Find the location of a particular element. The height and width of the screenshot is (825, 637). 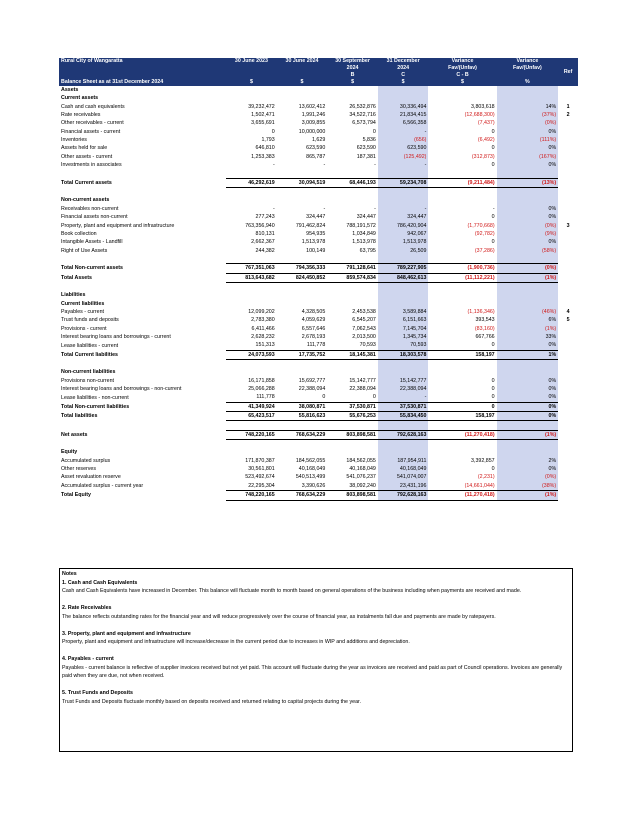

cell-value: 158,197 is located at coordinates (462, 416).